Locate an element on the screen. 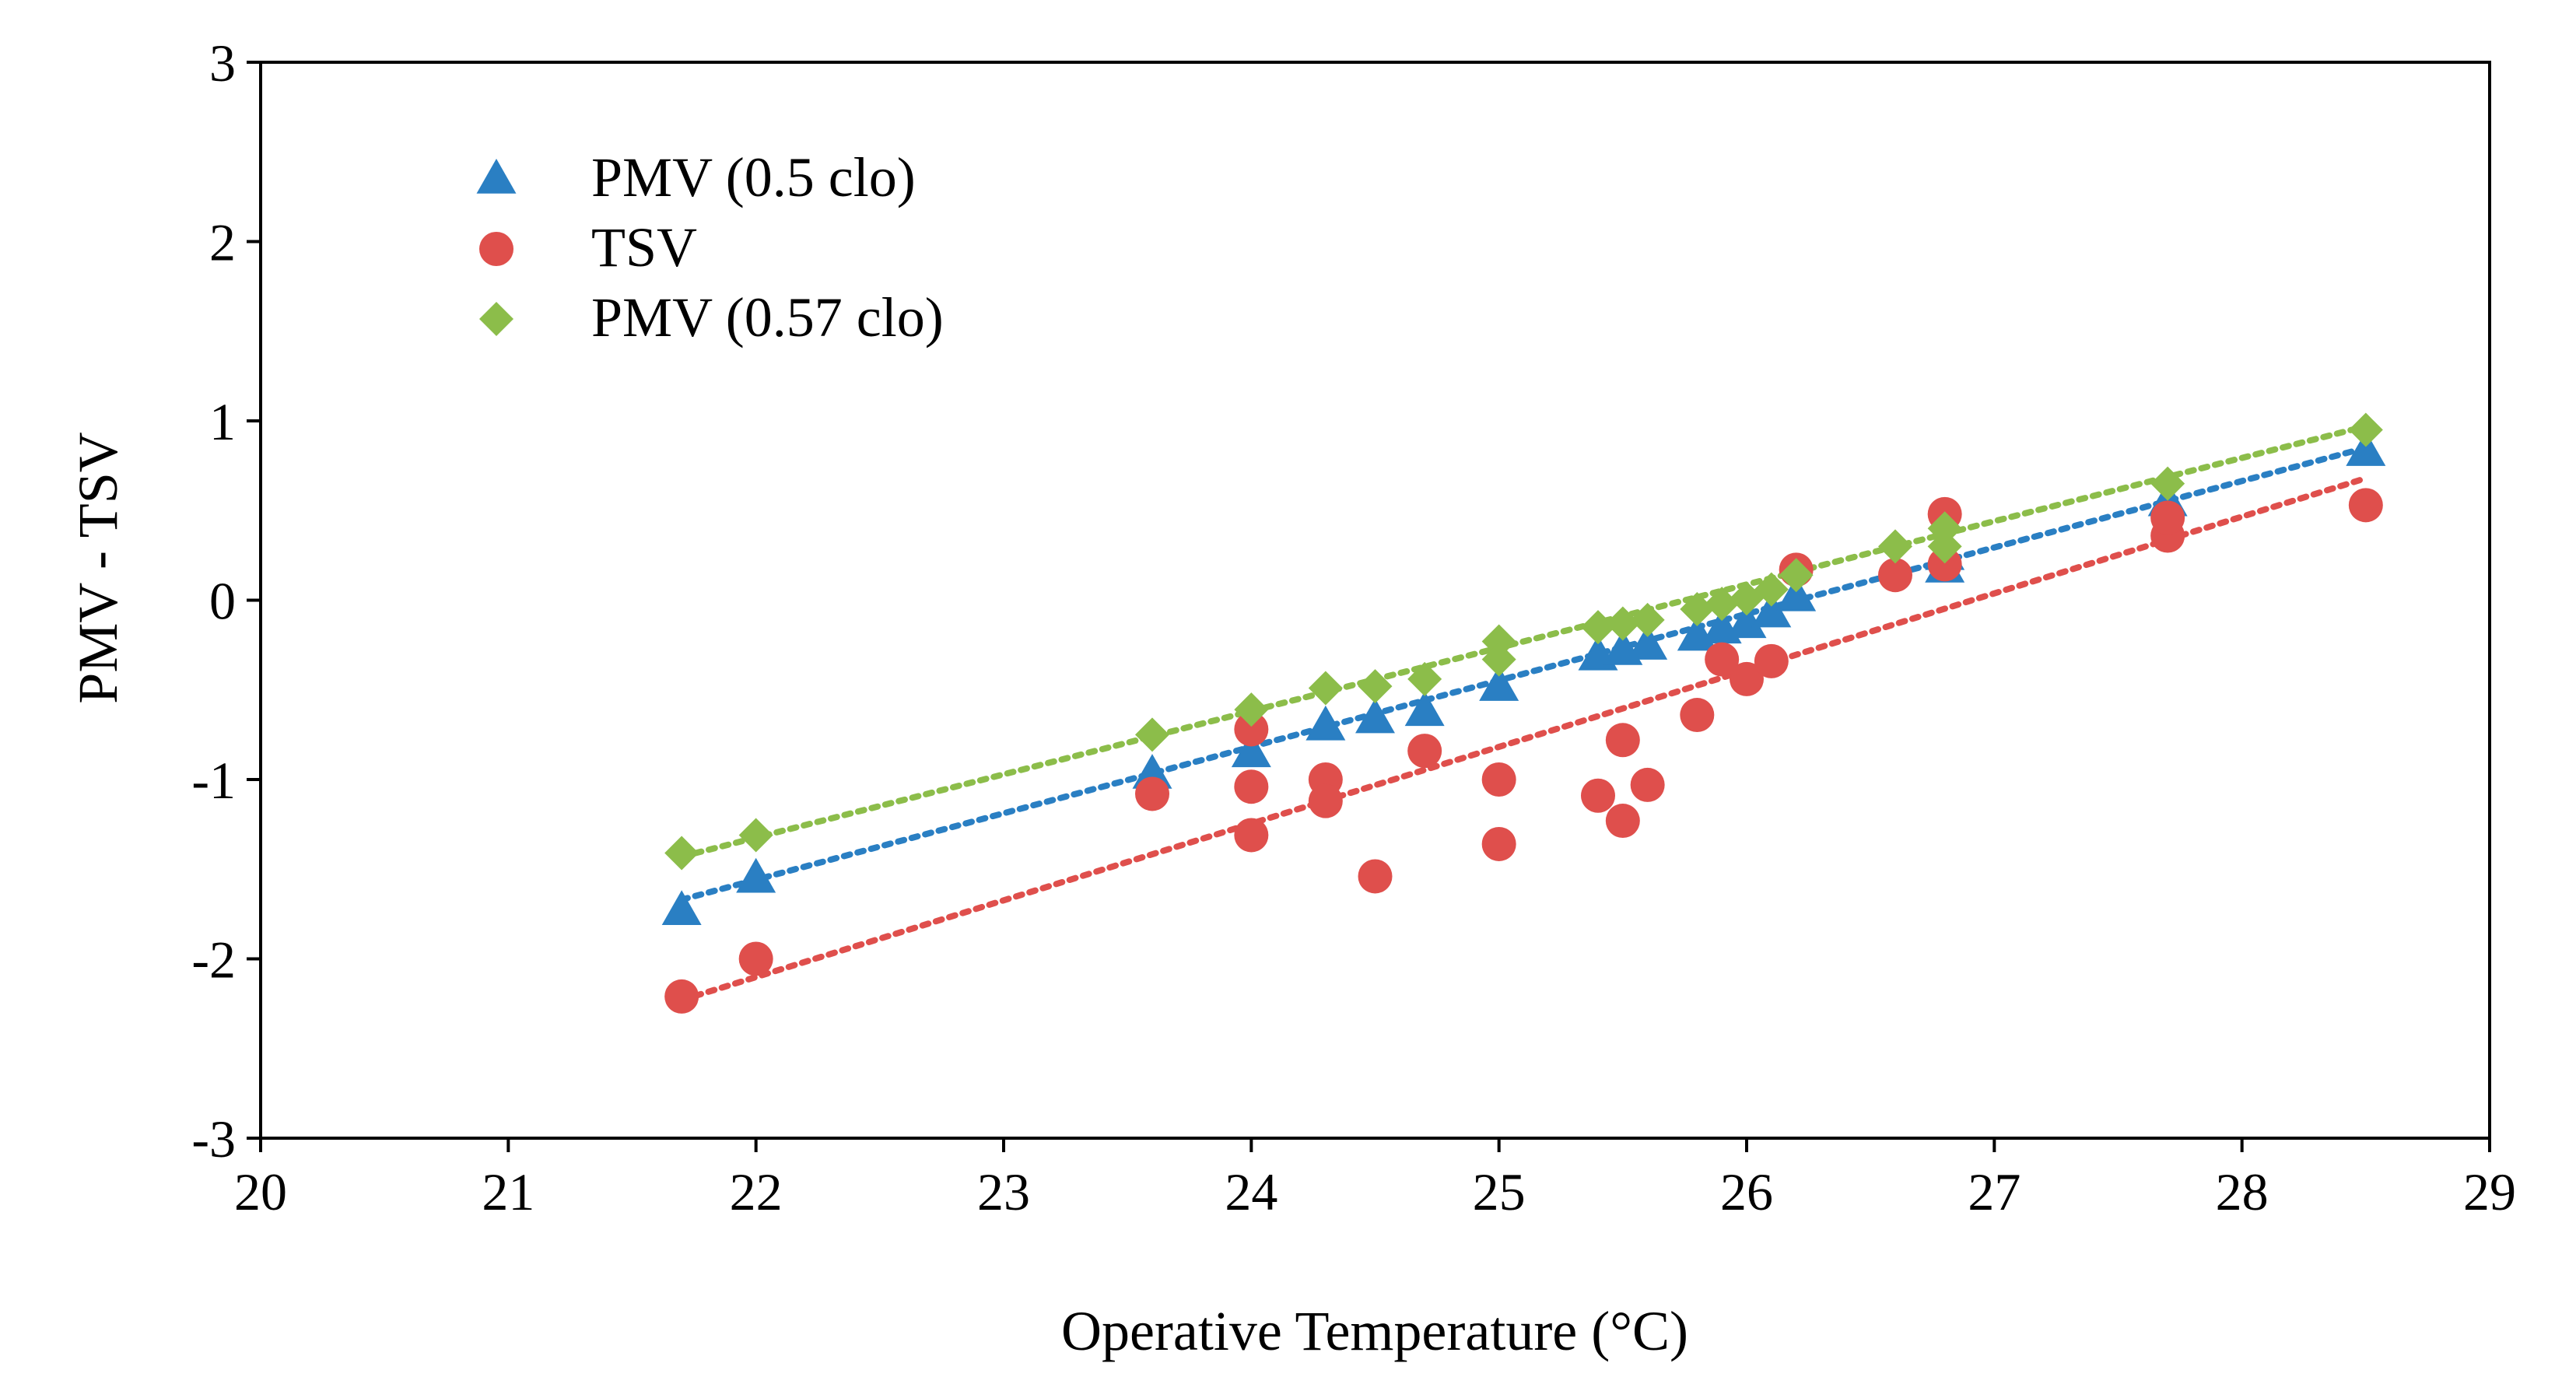 The height and width of the screenshot is (1384, 2576). x-axis-ticks: 20 21 22 23 24 25 26 27 28 29 is located at coordinates (1375, 1179).